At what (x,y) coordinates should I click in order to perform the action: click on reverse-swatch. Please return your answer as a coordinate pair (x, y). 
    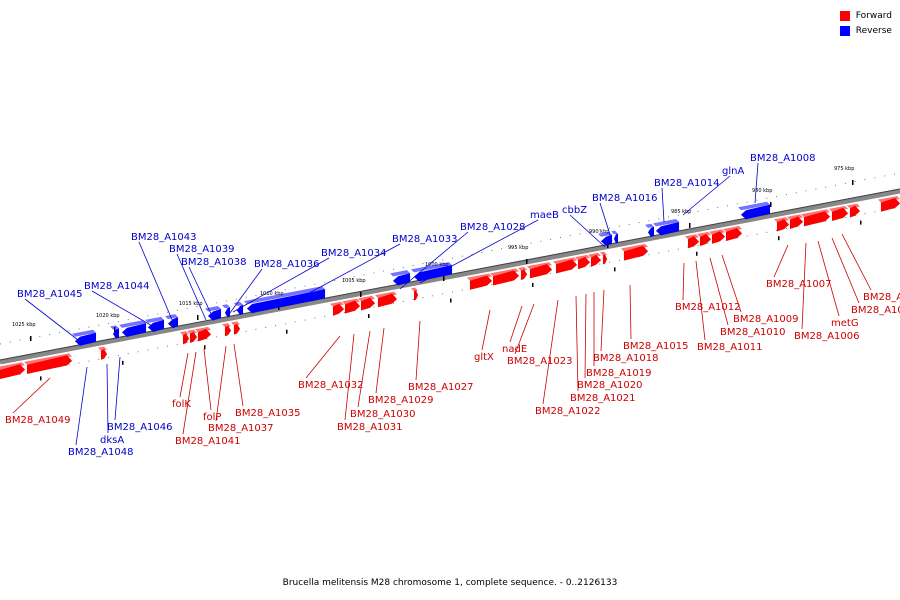
    Looking at the image, I should click on (844, 30).